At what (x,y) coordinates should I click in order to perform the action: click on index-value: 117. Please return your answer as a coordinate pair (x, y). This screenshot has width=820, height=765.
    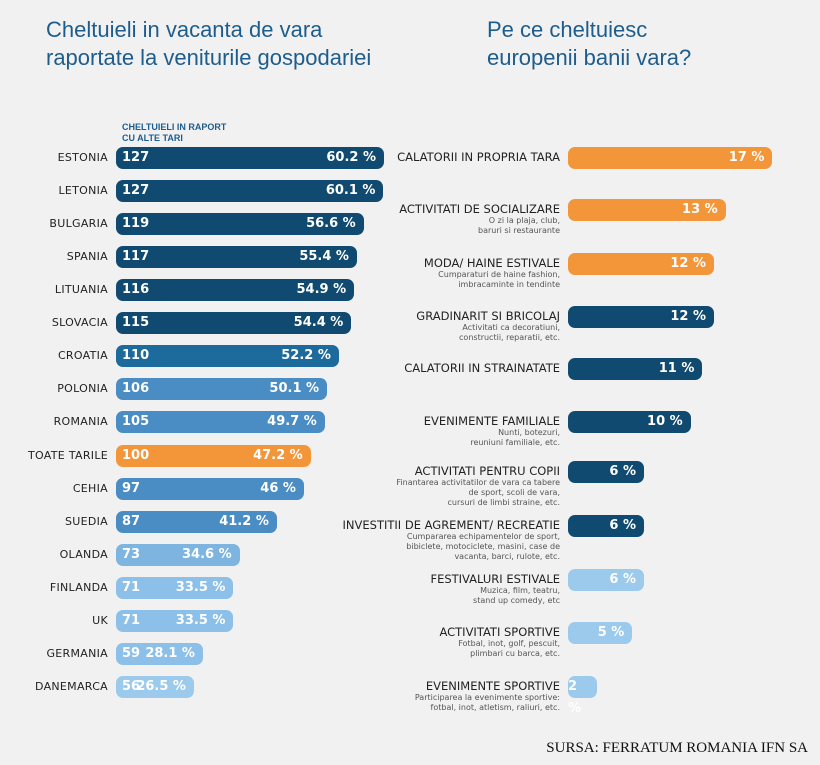
    Looking at the image, I should click on (136, 257).